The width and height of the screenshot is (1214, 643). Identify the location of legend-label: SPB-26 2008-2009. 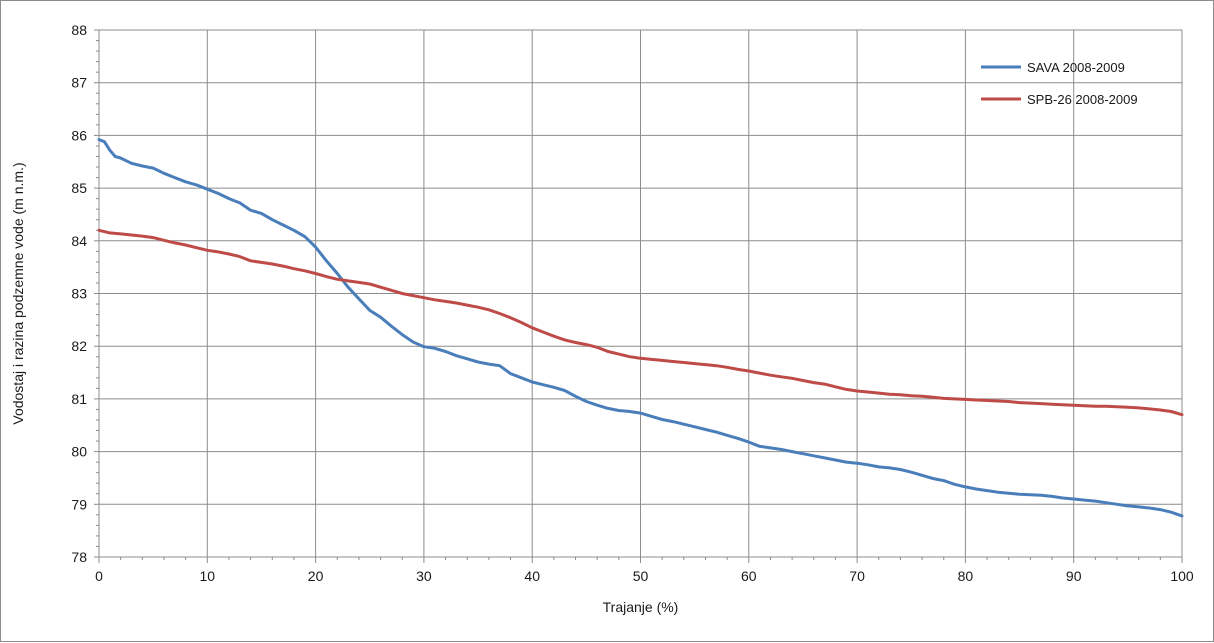
(1082, 99).